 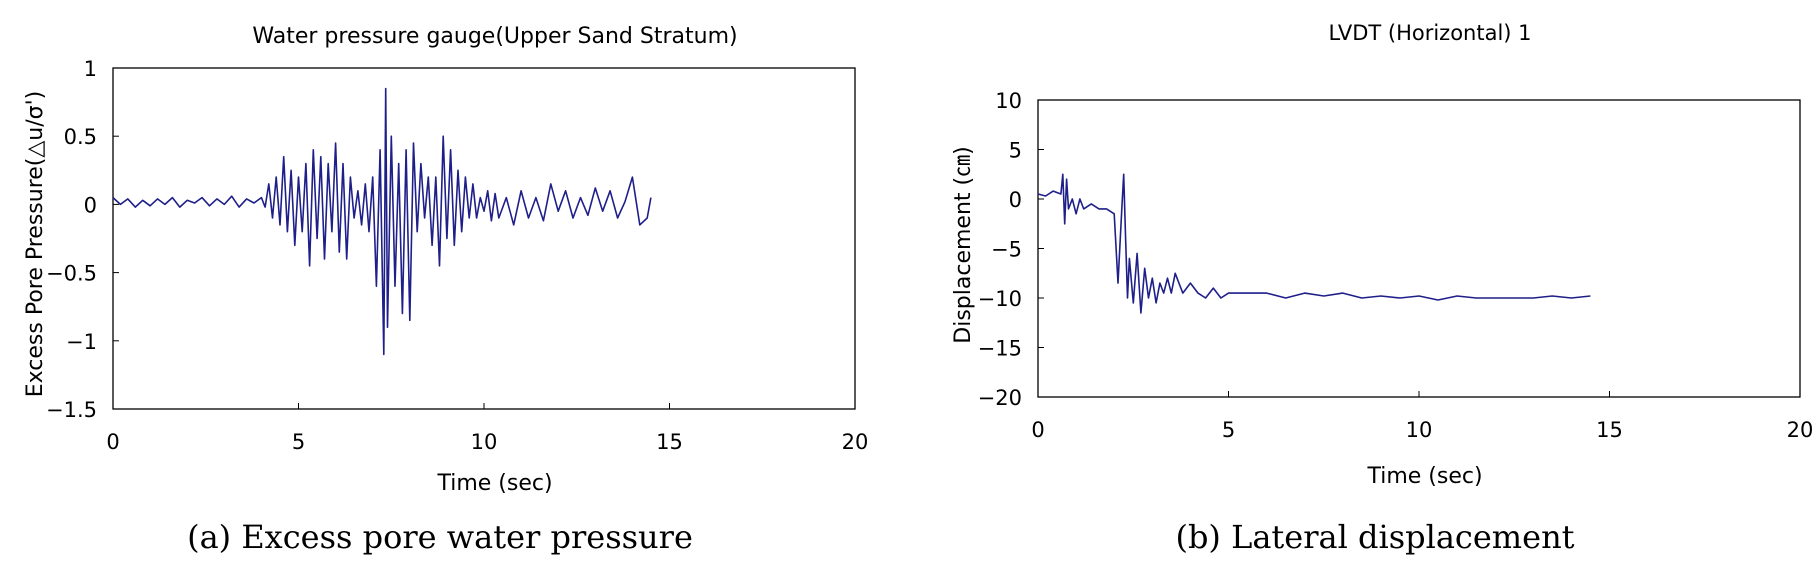 What do you see at coordinates (1419, 430) in the screenshot?
I see `chart-b-x-tick-label: 10` at bounding box center [1419, 430].